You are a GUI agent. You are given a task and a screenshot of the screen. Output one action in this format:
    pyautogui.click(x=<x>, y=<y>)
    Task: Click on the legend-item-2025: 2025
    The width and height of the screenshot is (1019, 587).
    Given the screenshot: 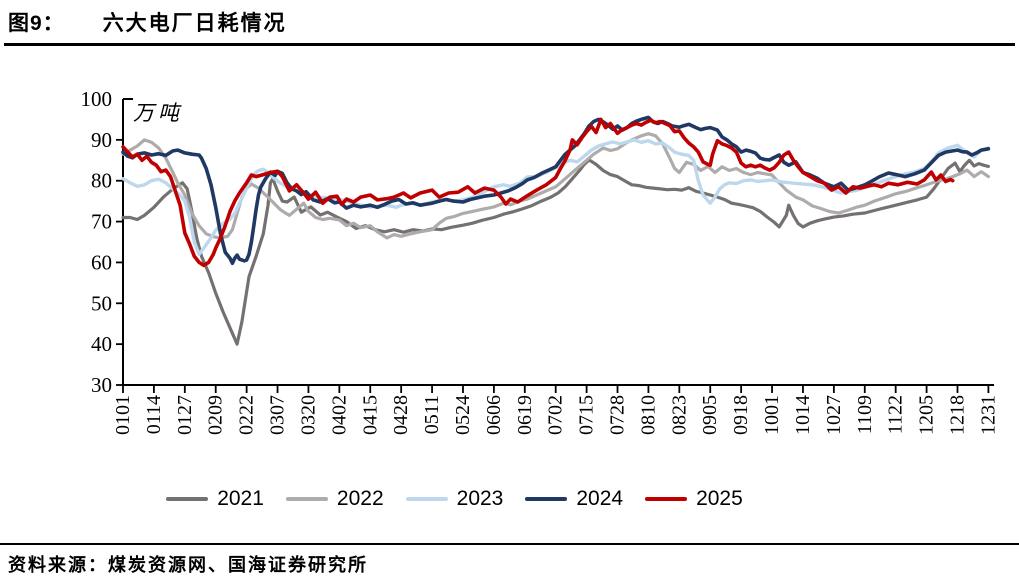 What is the action you would take?
    pyautogui.click(x=694, y=499)
    